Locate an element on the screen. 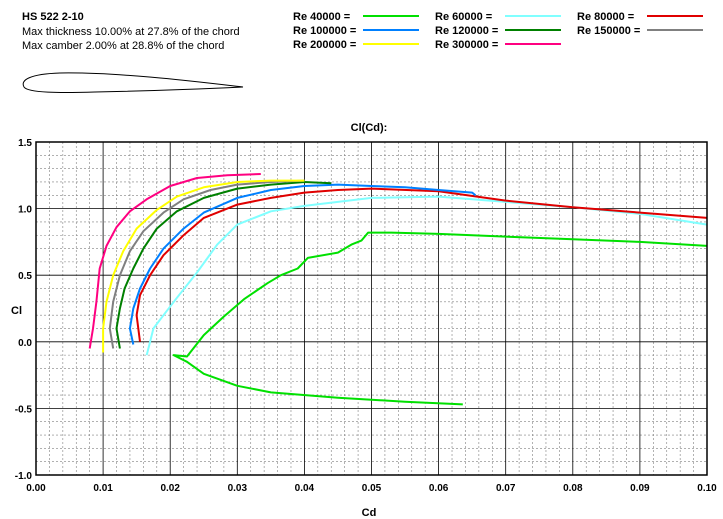 Image resolution: width=723 pixels, height=519 pixels. x-tick-label: 0.01 is located at coordinates (103, 488).